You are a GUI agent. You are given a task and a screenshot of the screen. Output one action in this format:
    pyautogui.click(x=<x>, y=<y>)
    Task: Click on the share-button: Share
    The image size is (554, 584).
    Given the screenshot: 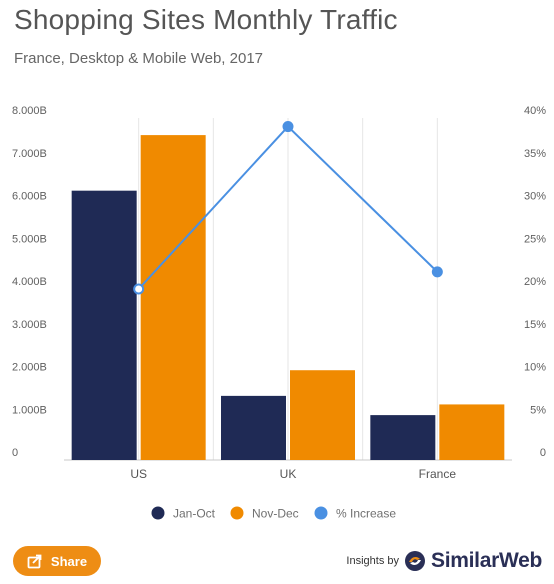 What is the action you would take?
    pyautogui.click(x=57, y=561)
    